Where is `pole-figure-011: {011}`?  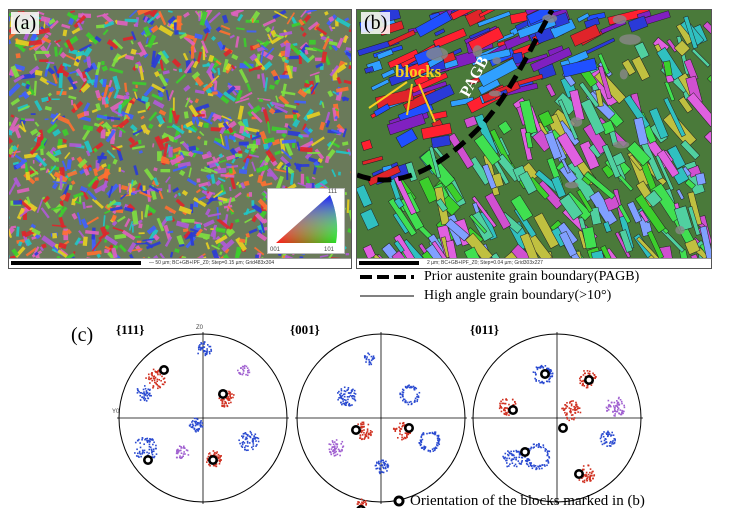 pole-figure-011: {011} is located at coordinates (557, 415).